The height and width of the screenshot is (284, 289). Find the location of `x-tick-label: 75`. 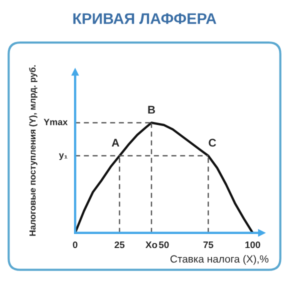

x-tick-label: 75 is located at coordinates (208, 245).